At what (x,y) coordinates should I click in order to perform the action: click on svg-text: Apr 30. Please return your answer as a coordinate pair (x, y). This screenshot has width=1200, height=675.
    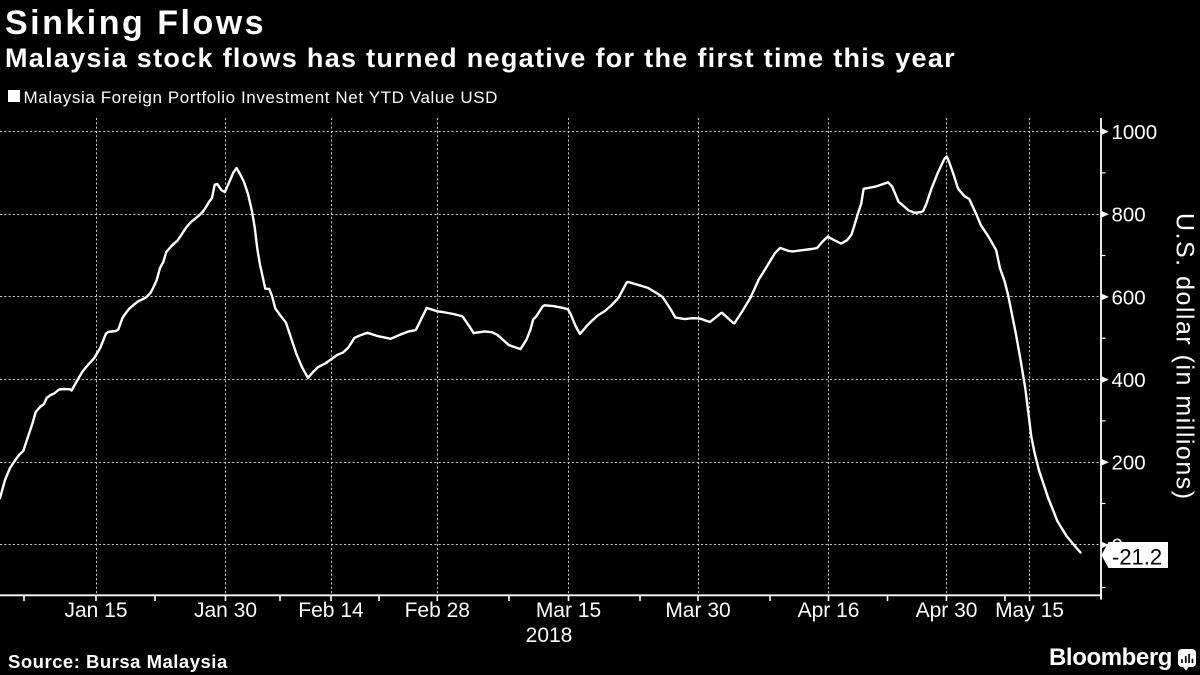
    Looking at the image, I should click on (947, 610).